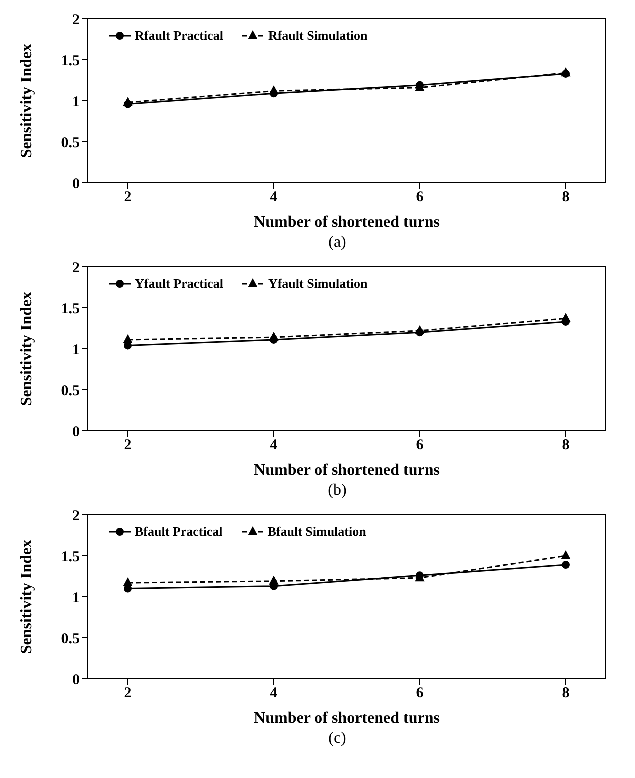 The height and width of the screenshot is (778, 635). What do you see at coordinates (337, 491) in the screenshot?
I see `text: (b)` at bounding box center [337, 491].